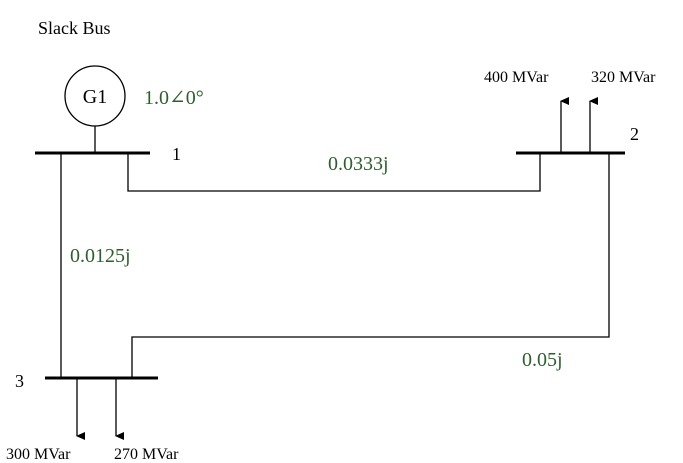  What do you see at coordinates (38, 454) in the screenshot?
I see `bus-3-load-1-label: 300 MVar` at bounding box center [38, 454].